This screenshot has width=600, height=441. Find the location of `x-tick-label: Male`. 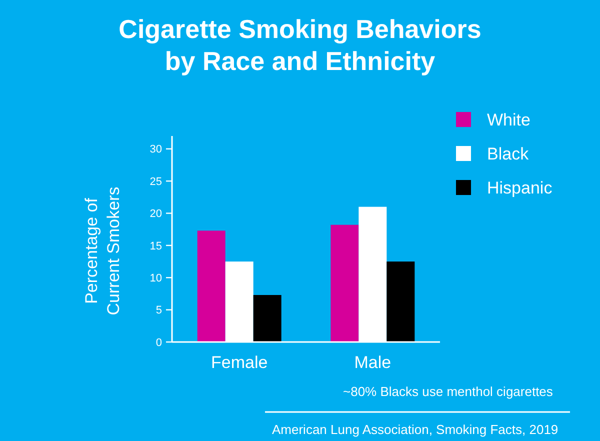

x-tick-label: Male is located at coordinates (373, 362).